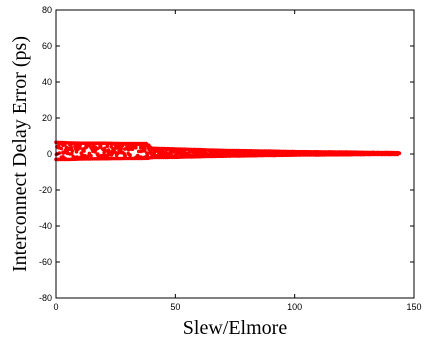  What do you see at coordinates (20, 154) in the screenshot?
I see `y-axis-label: Interconnect Delay Error (ps)` at bounding box center [20, 154].